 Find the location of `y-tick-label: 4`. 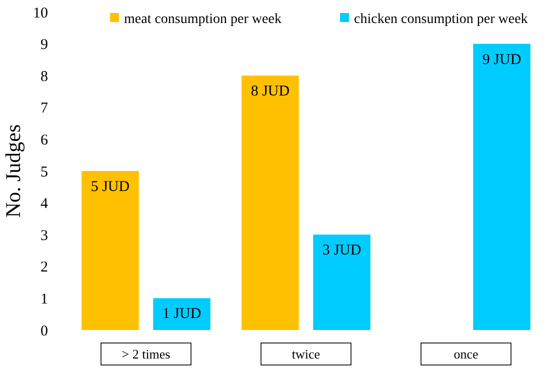

y-tick-label: 4 is located at coordinates (44, 204).